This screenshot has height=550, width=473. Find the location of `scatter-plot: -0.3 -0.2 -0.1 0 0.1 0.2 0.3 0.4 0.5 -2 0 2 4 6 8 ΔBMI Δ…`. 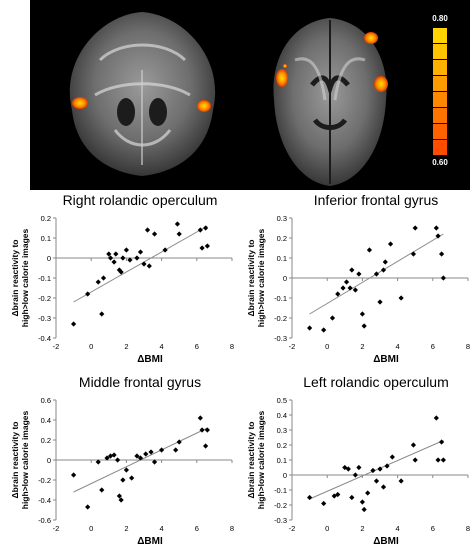

scatter-plot: -0.3 -0.2 -0.1 0 0.1 0.2 0.3 0.4 0.5 -2 0 2 4 6 8 ΔBMI Δ… is located at coordinates (358, 471).